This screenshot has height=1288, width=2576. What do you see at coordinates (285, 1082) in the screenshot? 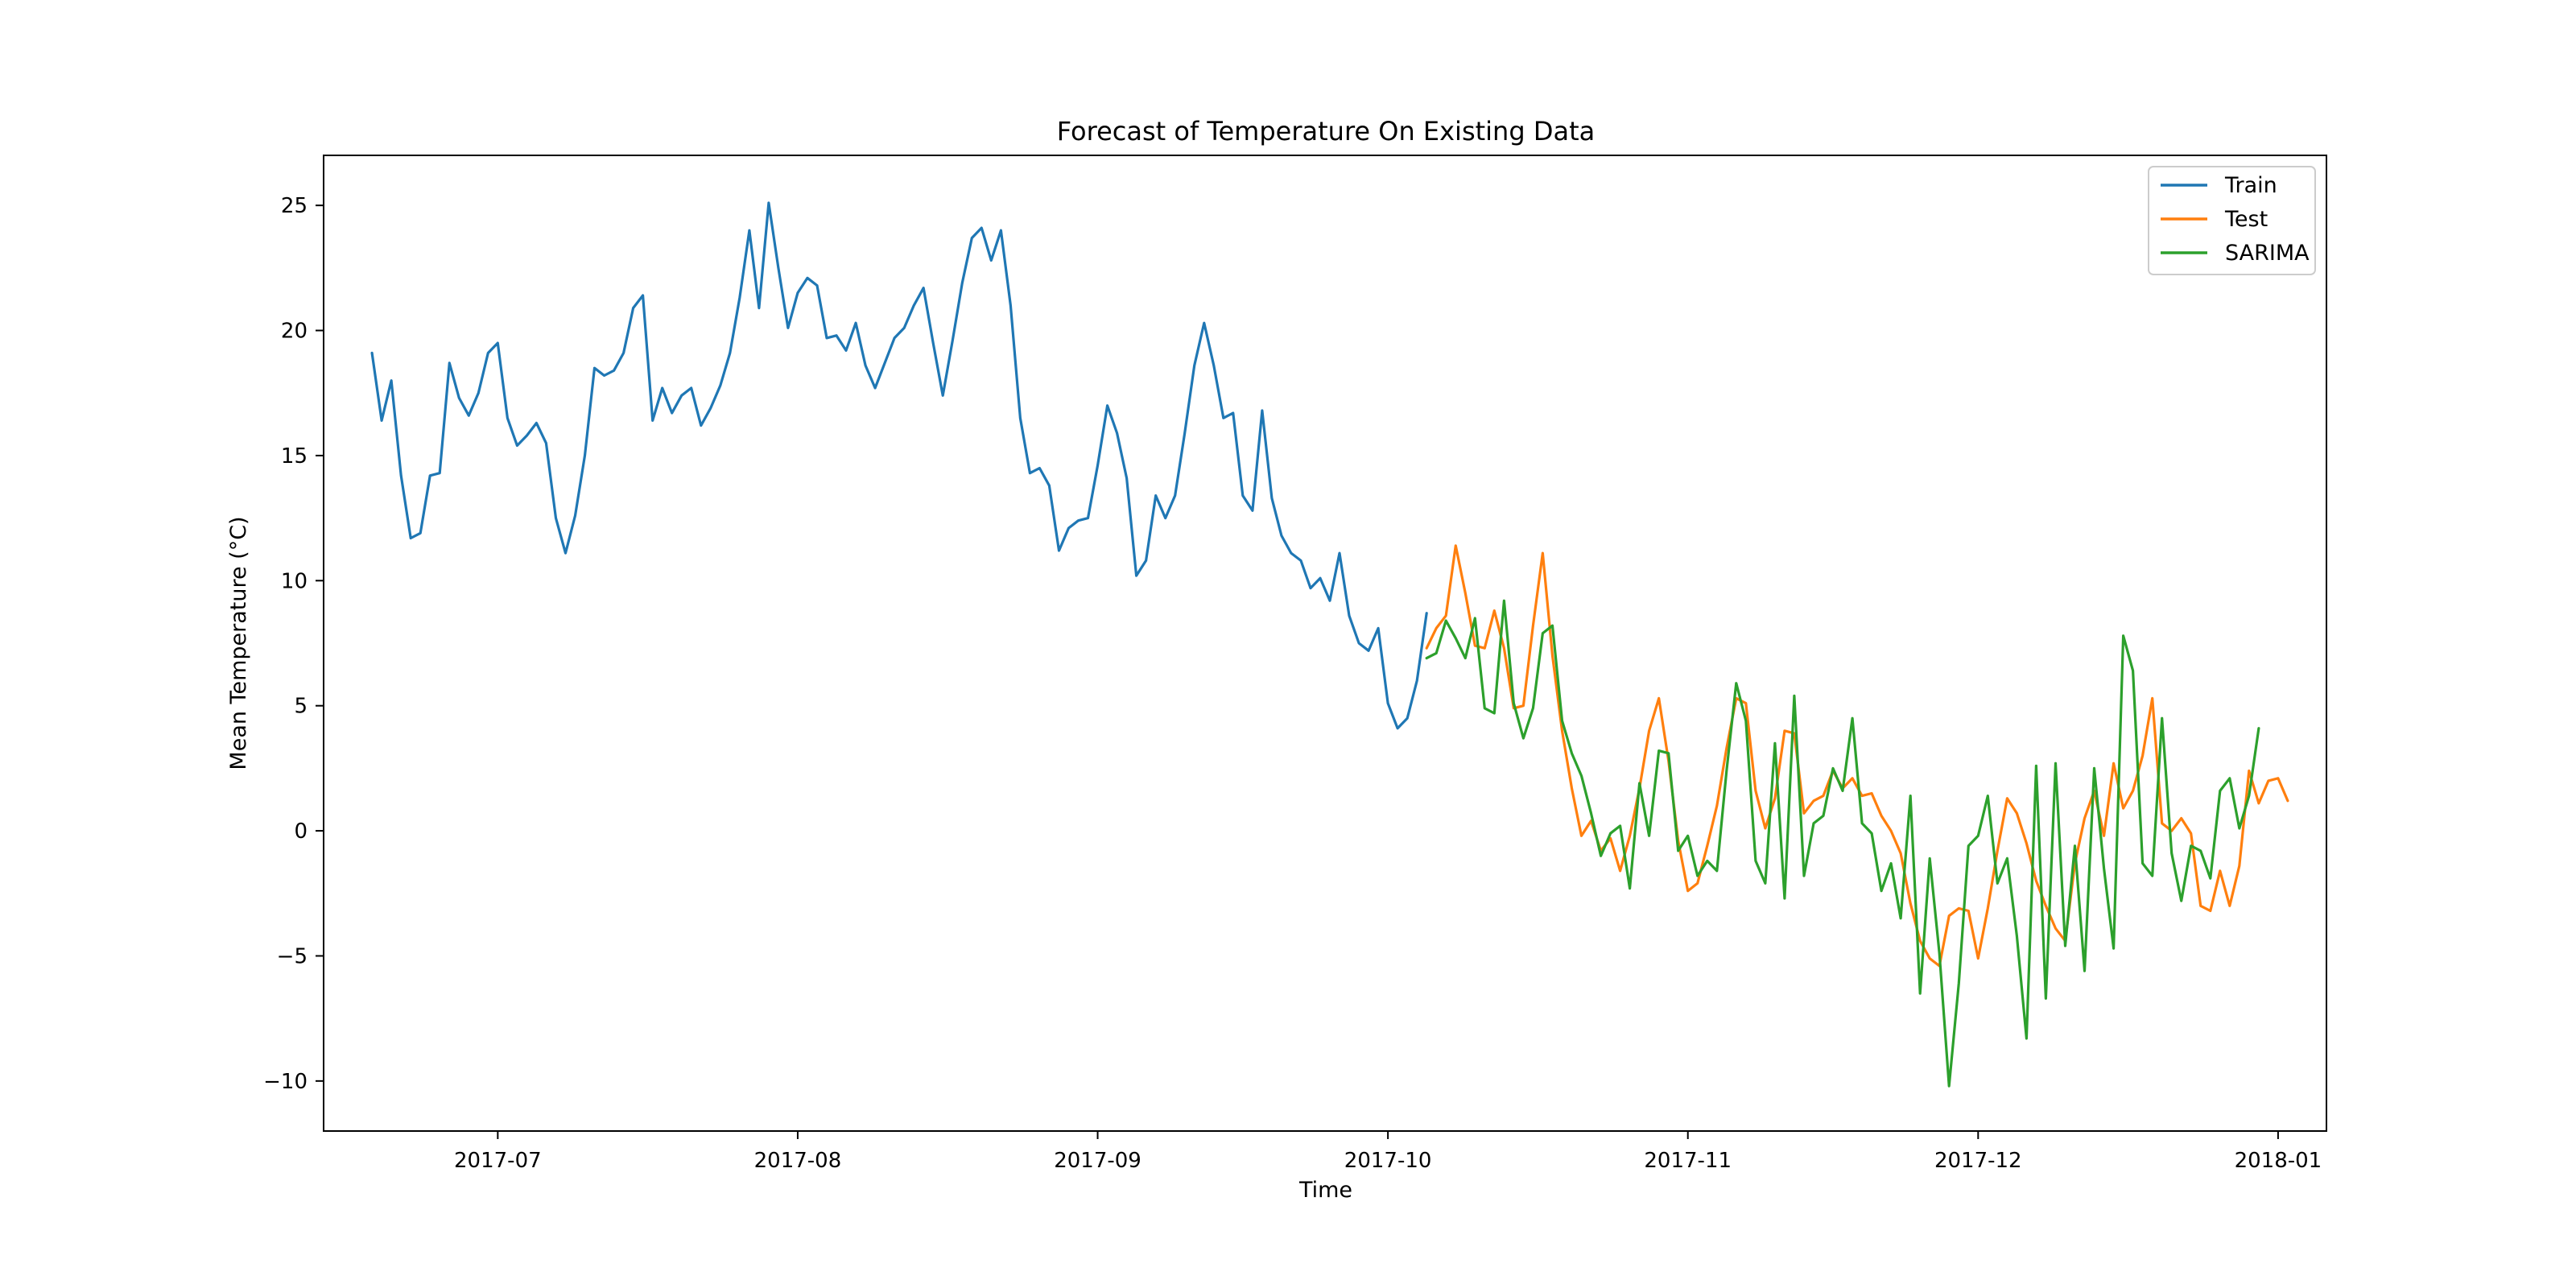
I see `y-tick-label: −10` at bounding box center [285, 1082].